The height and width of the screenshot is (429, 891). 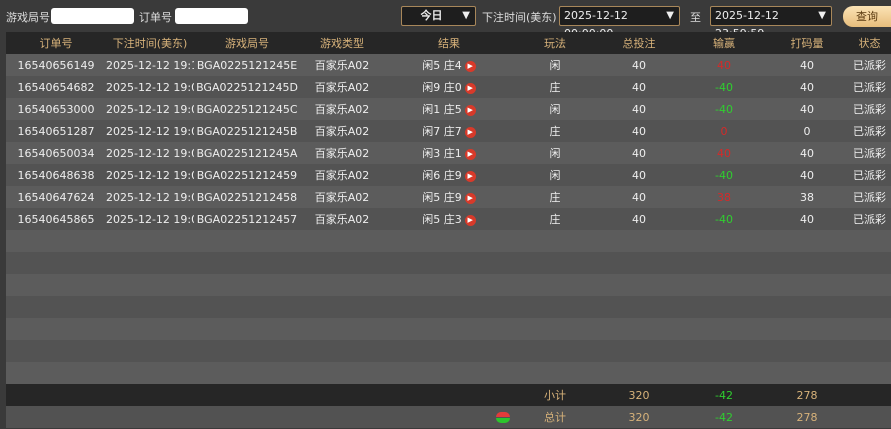 I want to click on subtotal-bet: 320, so click(x=639, y=395).